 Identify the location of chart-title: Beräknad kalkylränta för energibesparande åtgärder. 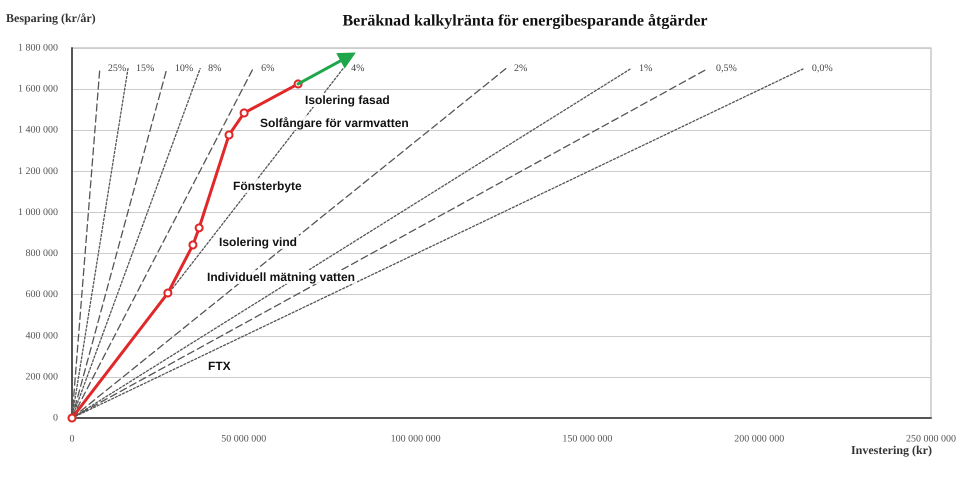
(525, 21).